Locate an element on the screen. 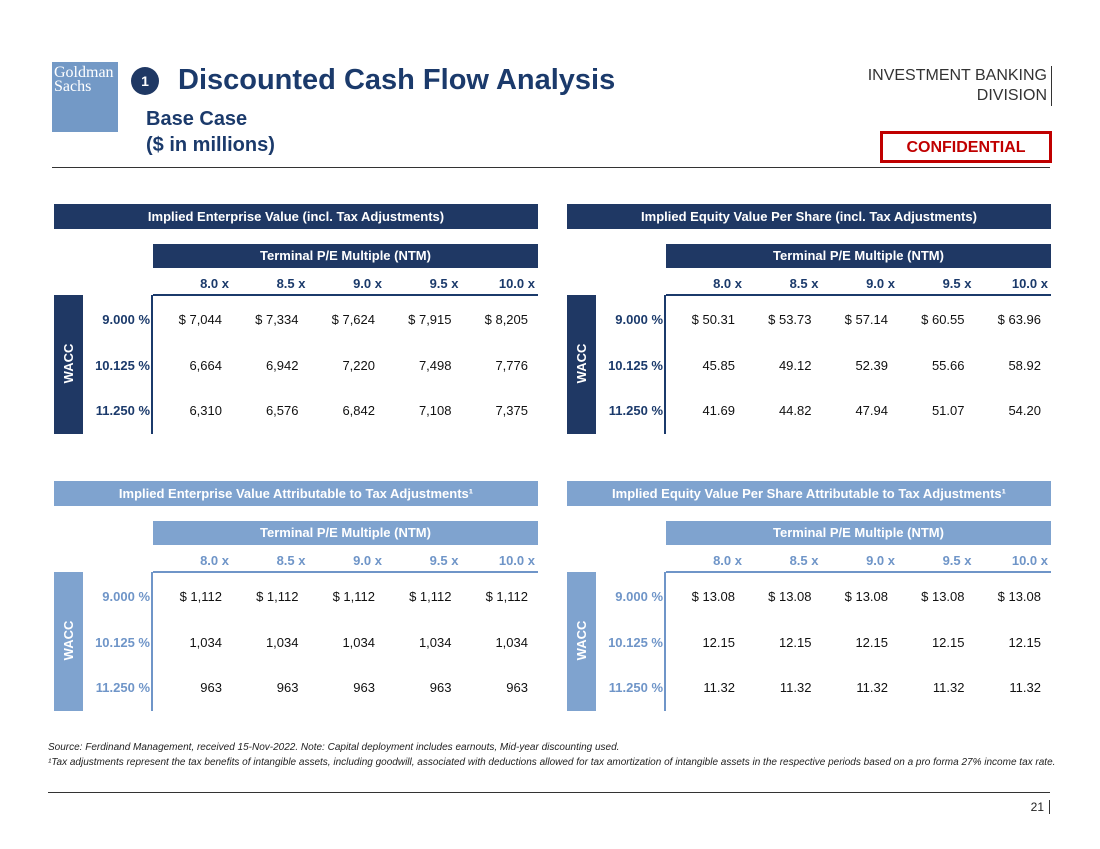 This screenshot has width=1100, height=849. table-cell: 49.12 is located at coordinates (795, 365).